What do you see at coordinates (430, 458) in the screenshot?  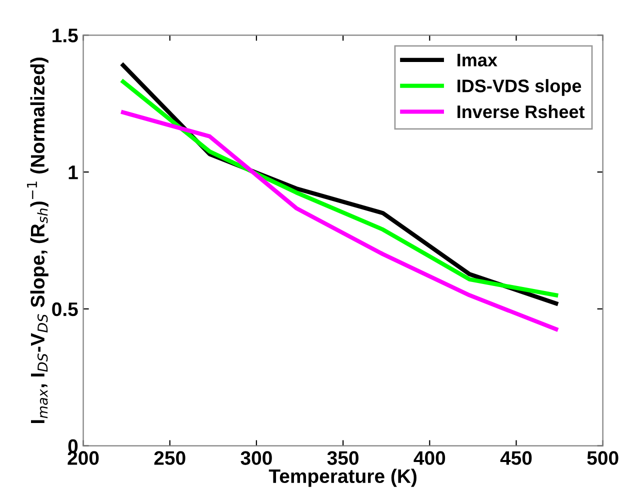 I see `x-tick-label: 400` at bounding box center [430, 458].